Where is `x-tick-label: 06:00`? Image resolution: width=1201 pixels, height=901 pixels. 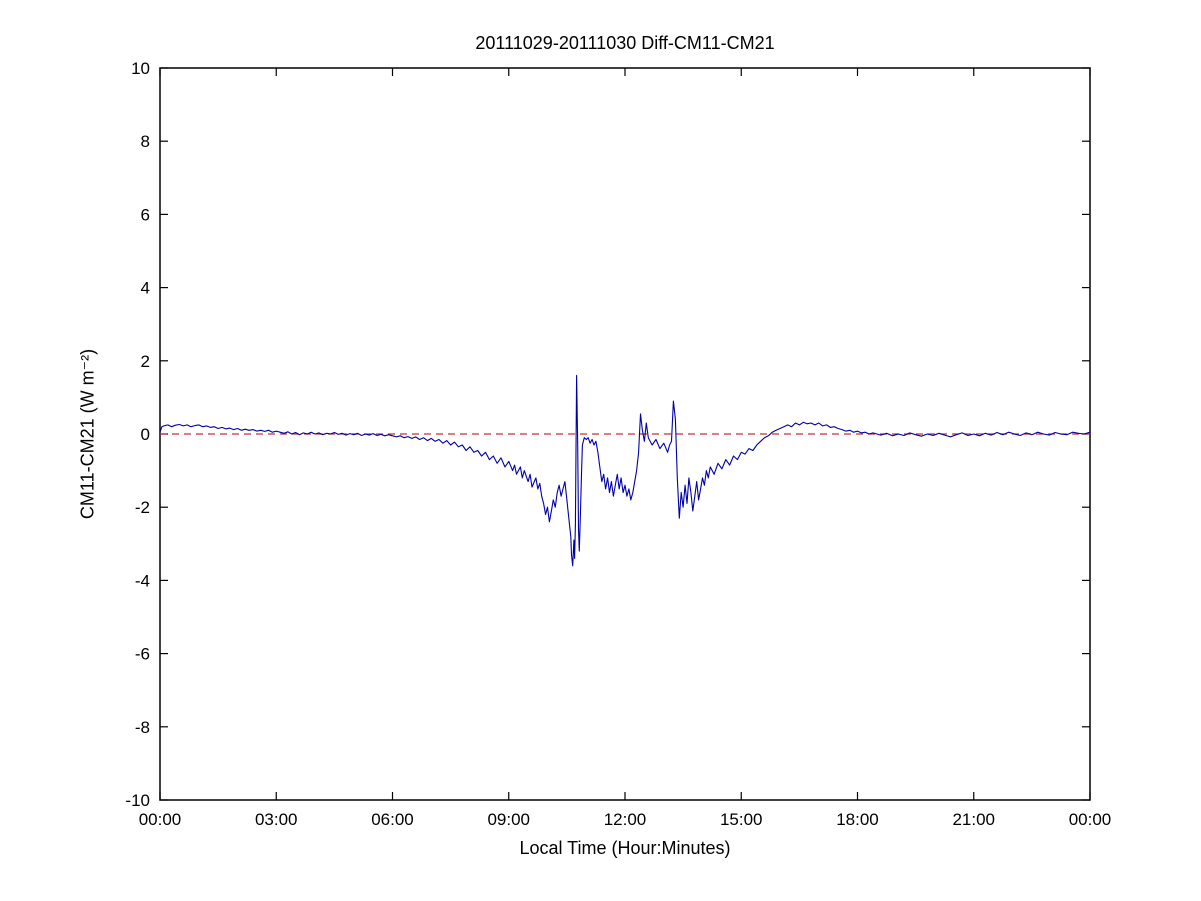
x-tick-label: 06:00 is located at coordinates (392, 819).